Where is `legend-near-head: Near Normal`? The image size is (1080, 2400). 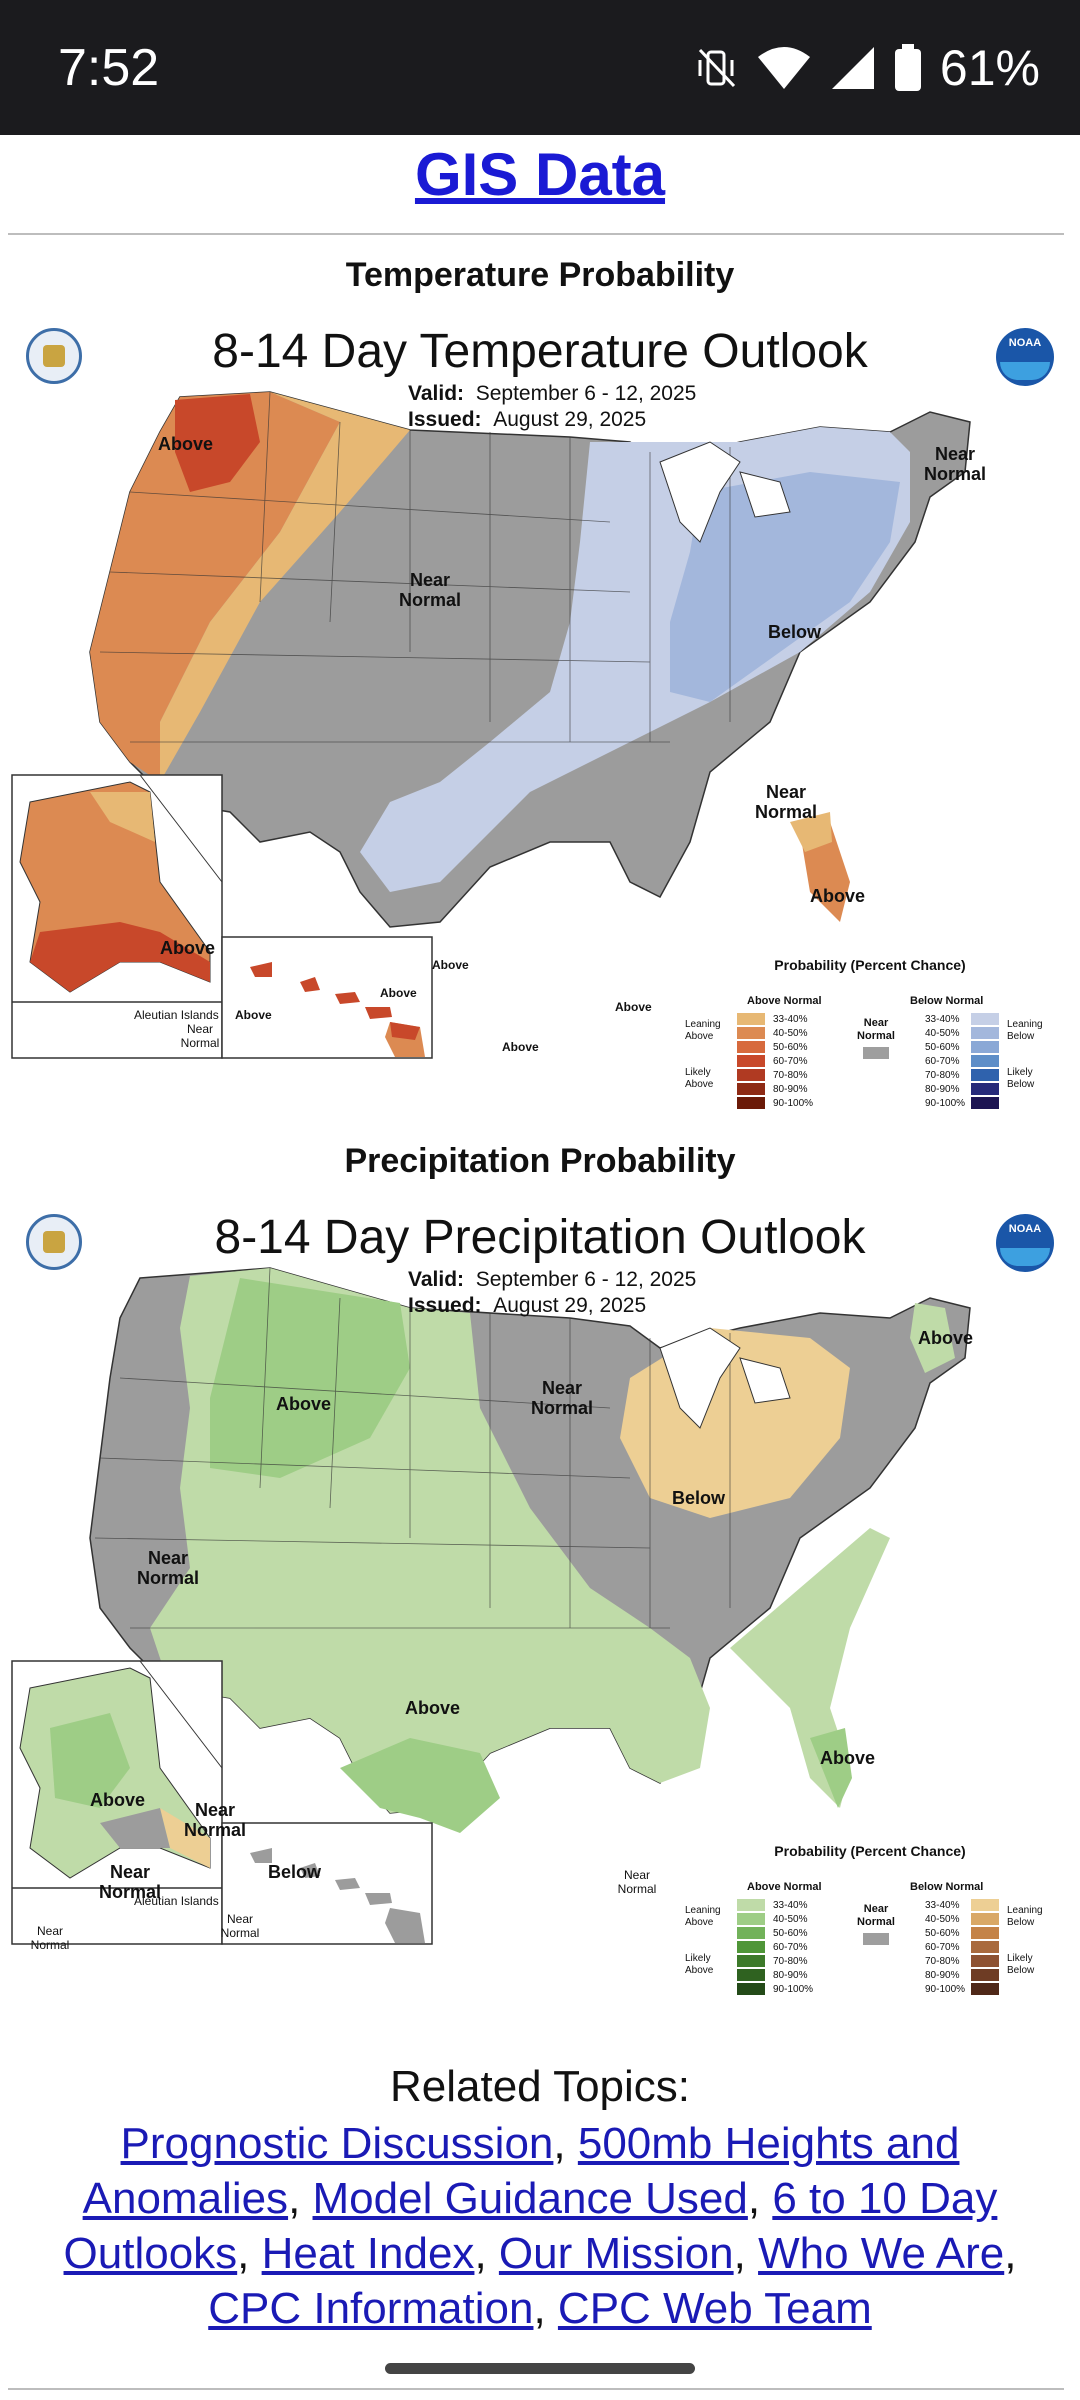 legend-near-head: Near Normal is located at coordinates (876, 1029).